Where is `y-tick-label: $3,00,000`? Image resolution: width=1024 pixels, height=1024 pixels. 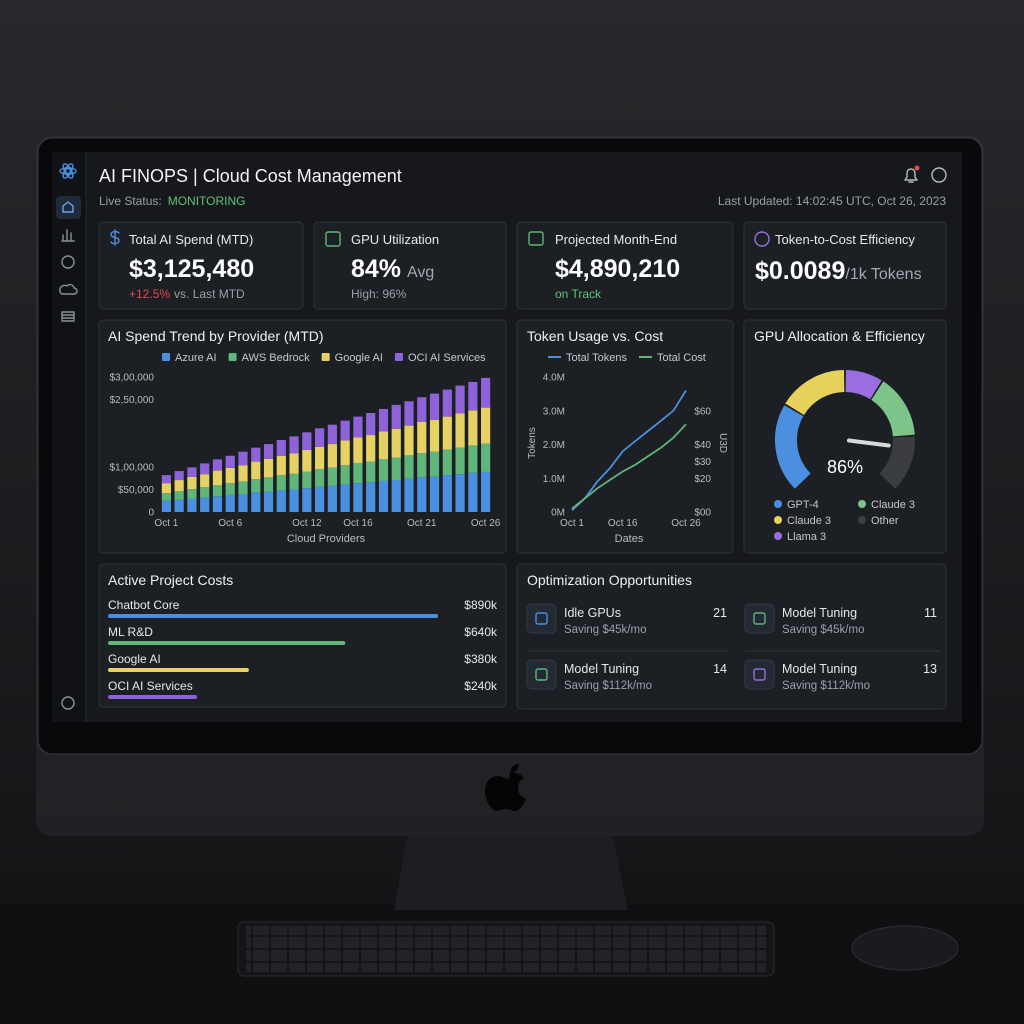
y-tick-label: $3,00,000 is located at coordinates (132, 378).